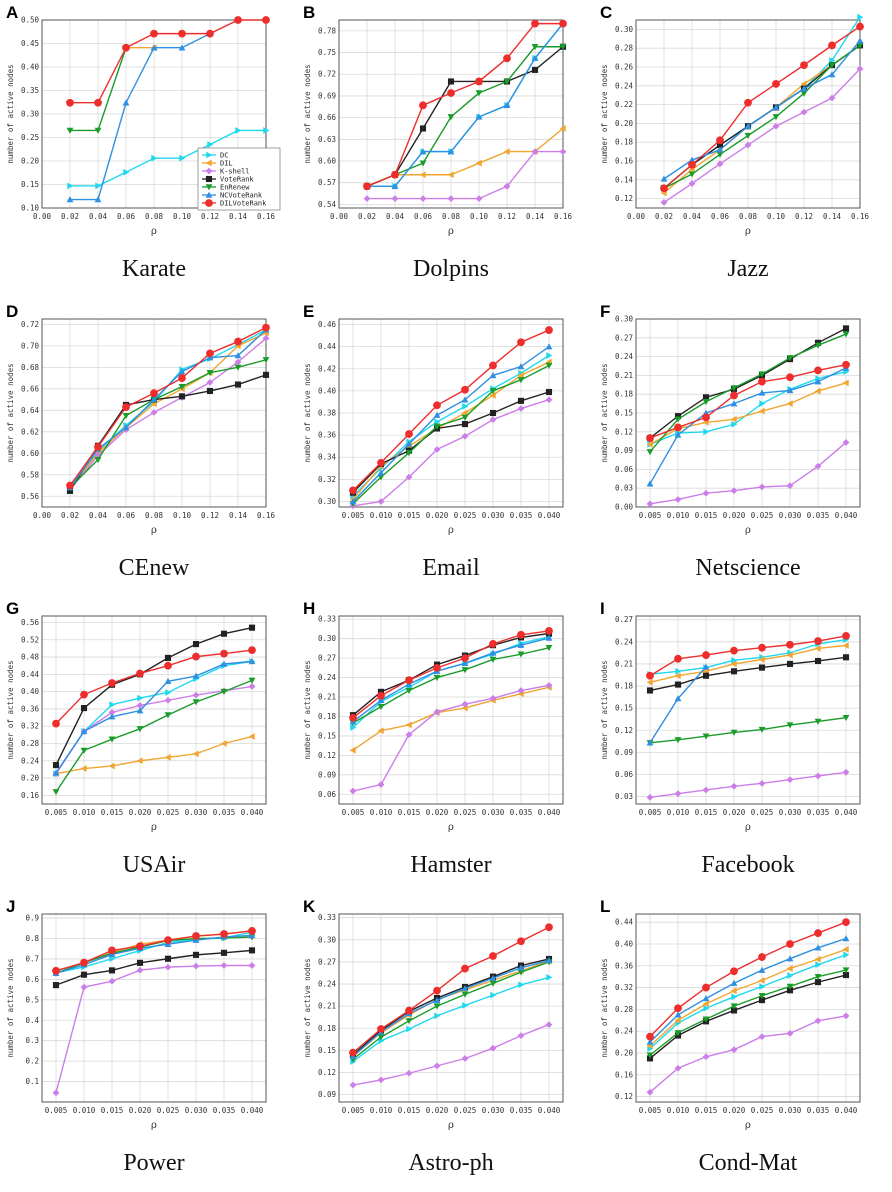 This screenshot has width=892, height=1192. I want to click on x-tick-label: 0.06, so click(126, 216).